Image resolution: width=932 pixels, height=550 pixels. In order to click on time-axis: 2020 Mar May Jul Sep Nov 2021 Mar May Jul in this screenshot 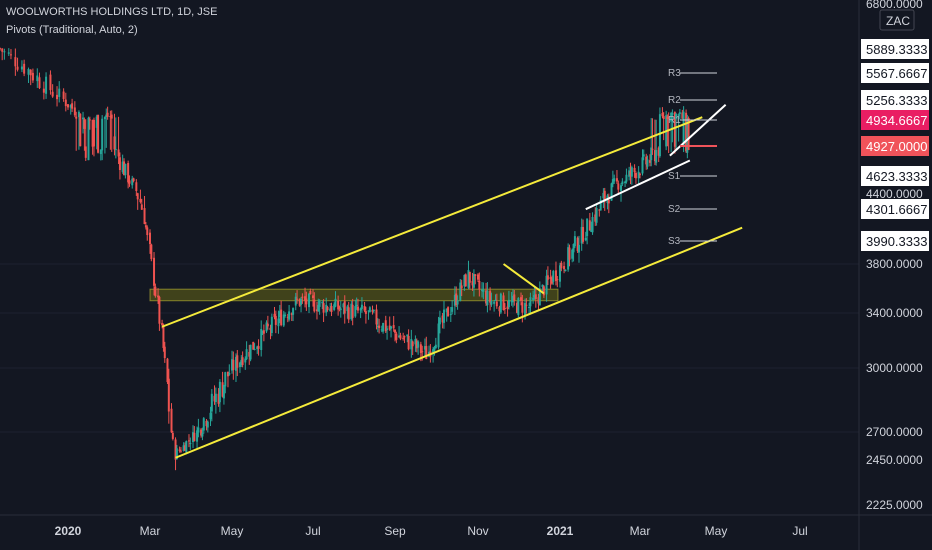, I will do `click(431, 531)`.